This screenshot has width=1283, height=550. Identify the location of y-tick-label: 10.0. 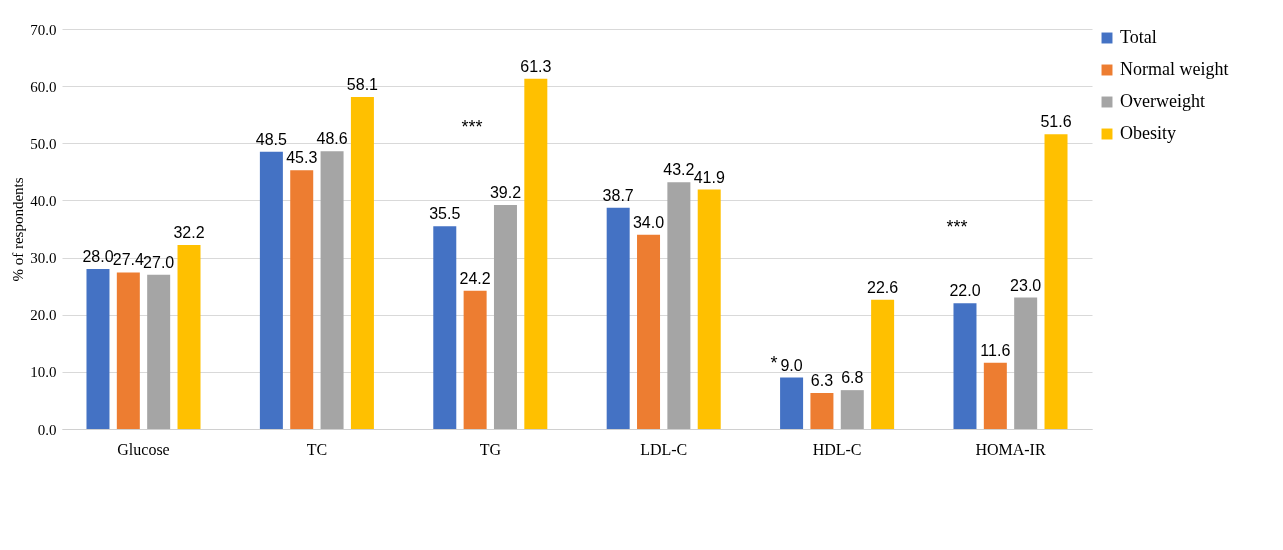
(43, 372).